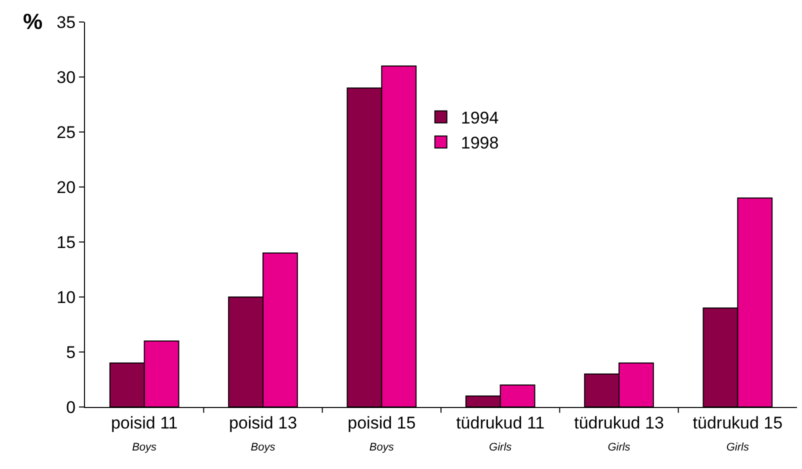 Image resolution: width=802 pixels, height=469 pixels. I want to click on x-tick-label: poisid 15 Boys, so click(382, 433).